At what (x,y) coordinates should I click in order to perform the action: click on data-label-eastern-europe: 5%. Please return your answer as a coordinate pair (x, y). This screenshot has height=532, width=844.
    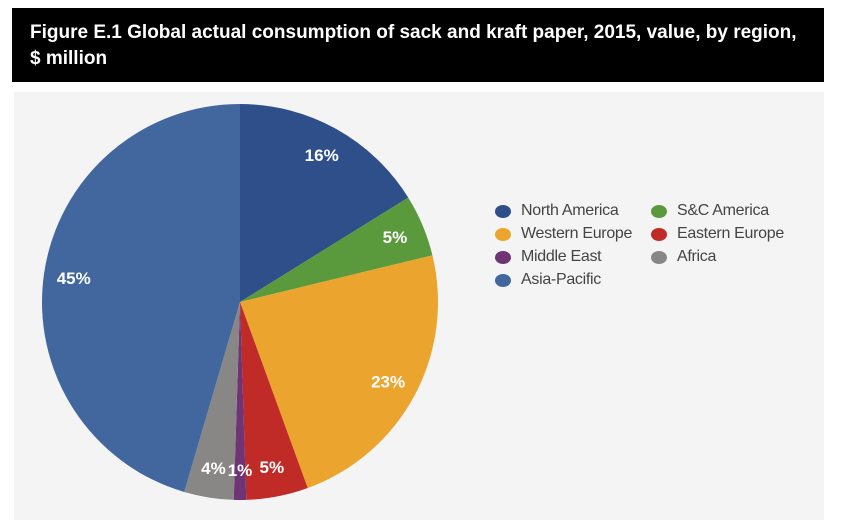
    Looking at the image, I should click on (272, 467).